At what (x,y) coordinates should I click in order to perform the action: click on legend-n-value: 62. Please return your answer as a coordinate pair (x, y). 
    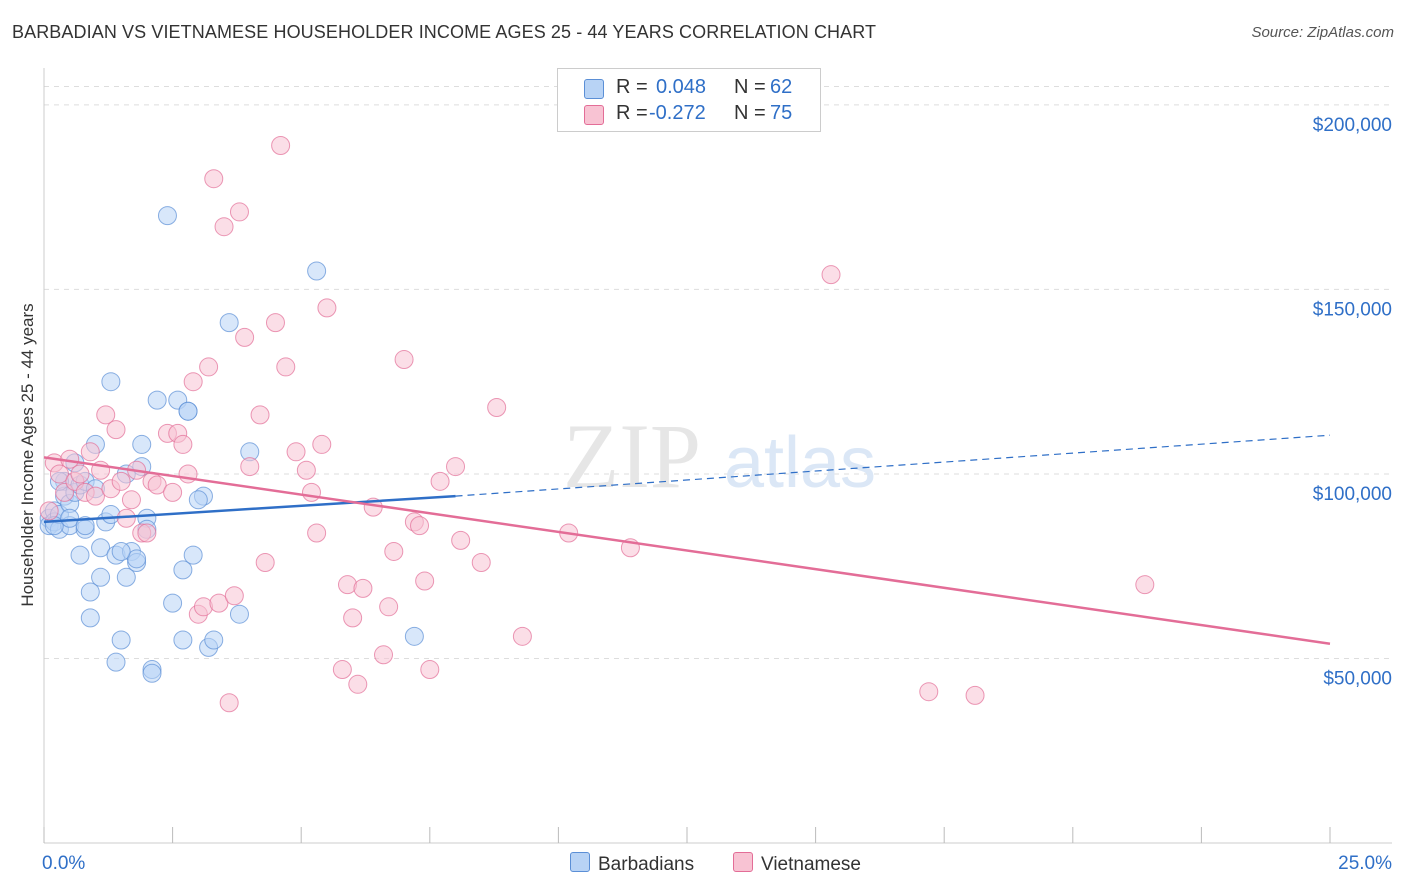
    Looking at the image, I should click on (781, 87).